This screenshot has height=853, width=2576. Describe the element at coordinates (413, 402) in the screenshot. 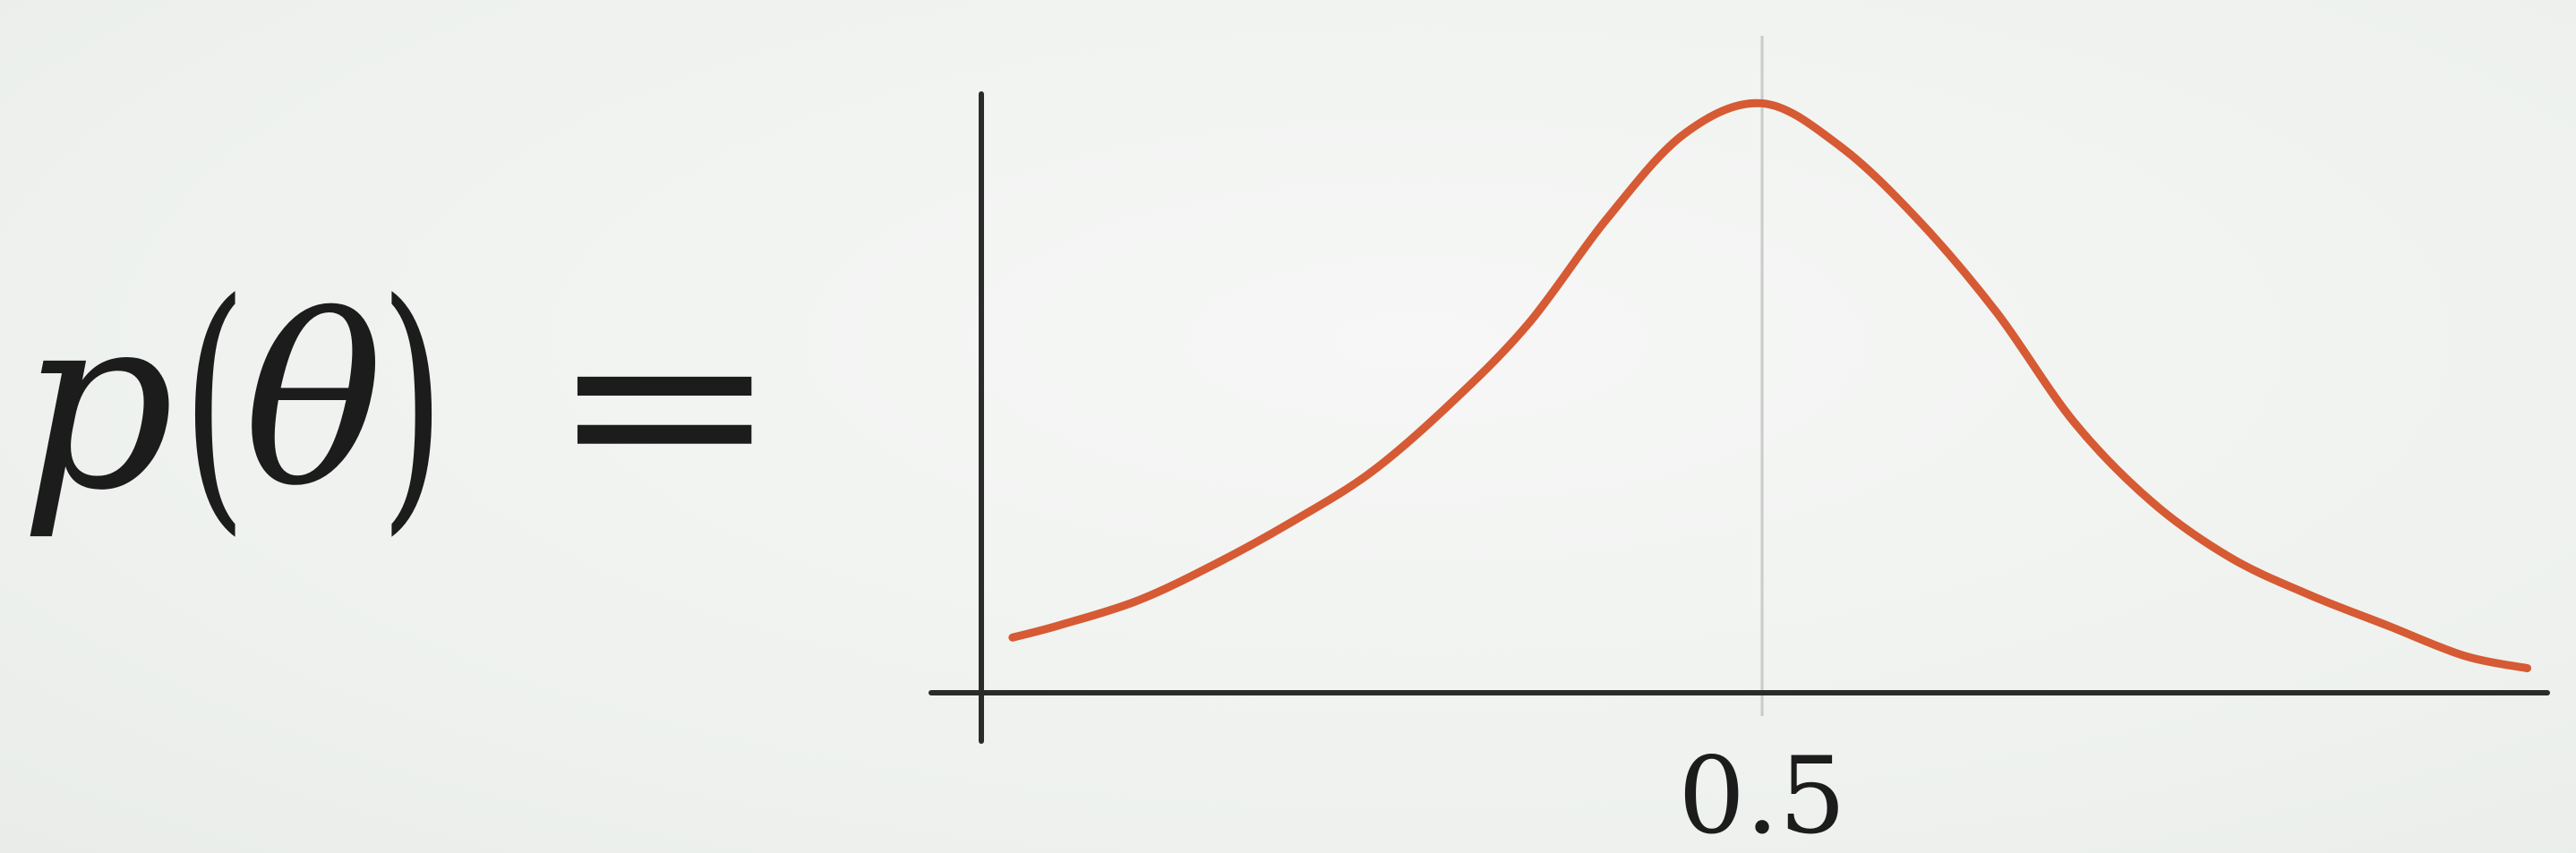

I see `formula-close-paren: )` at that location.